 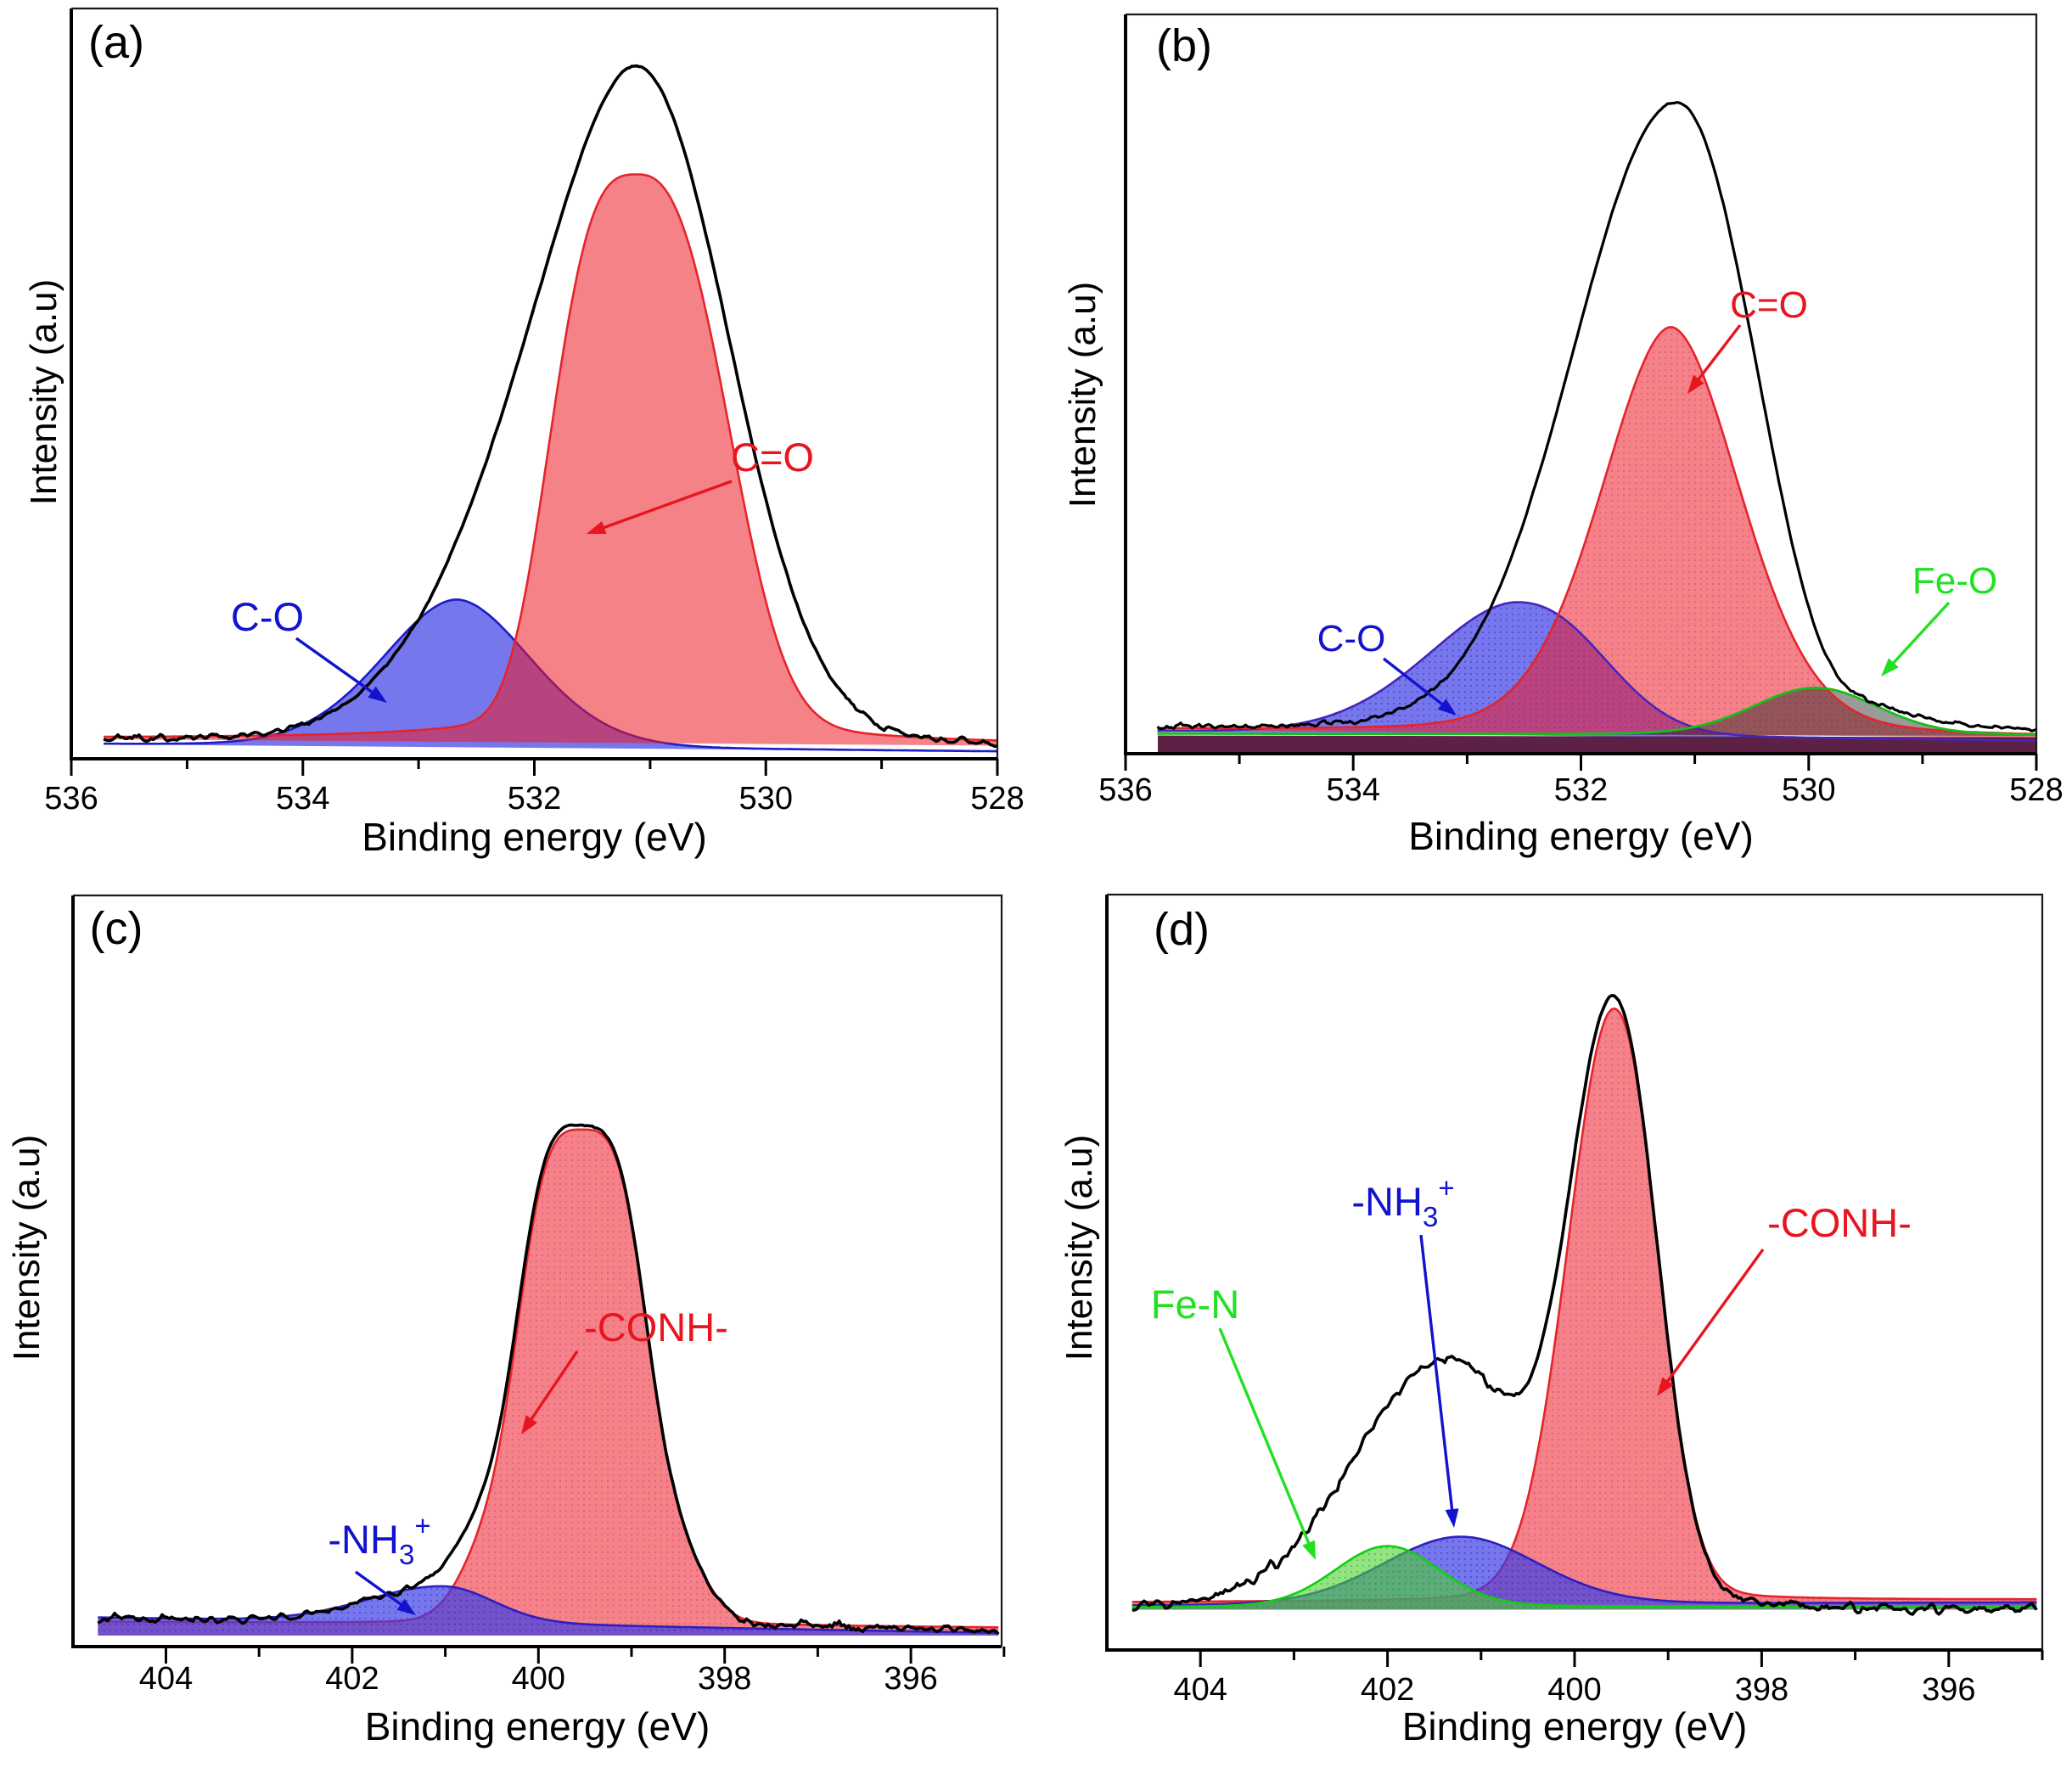 I want to click on svg-text: Fe-O, so click(x=1954, y=581).